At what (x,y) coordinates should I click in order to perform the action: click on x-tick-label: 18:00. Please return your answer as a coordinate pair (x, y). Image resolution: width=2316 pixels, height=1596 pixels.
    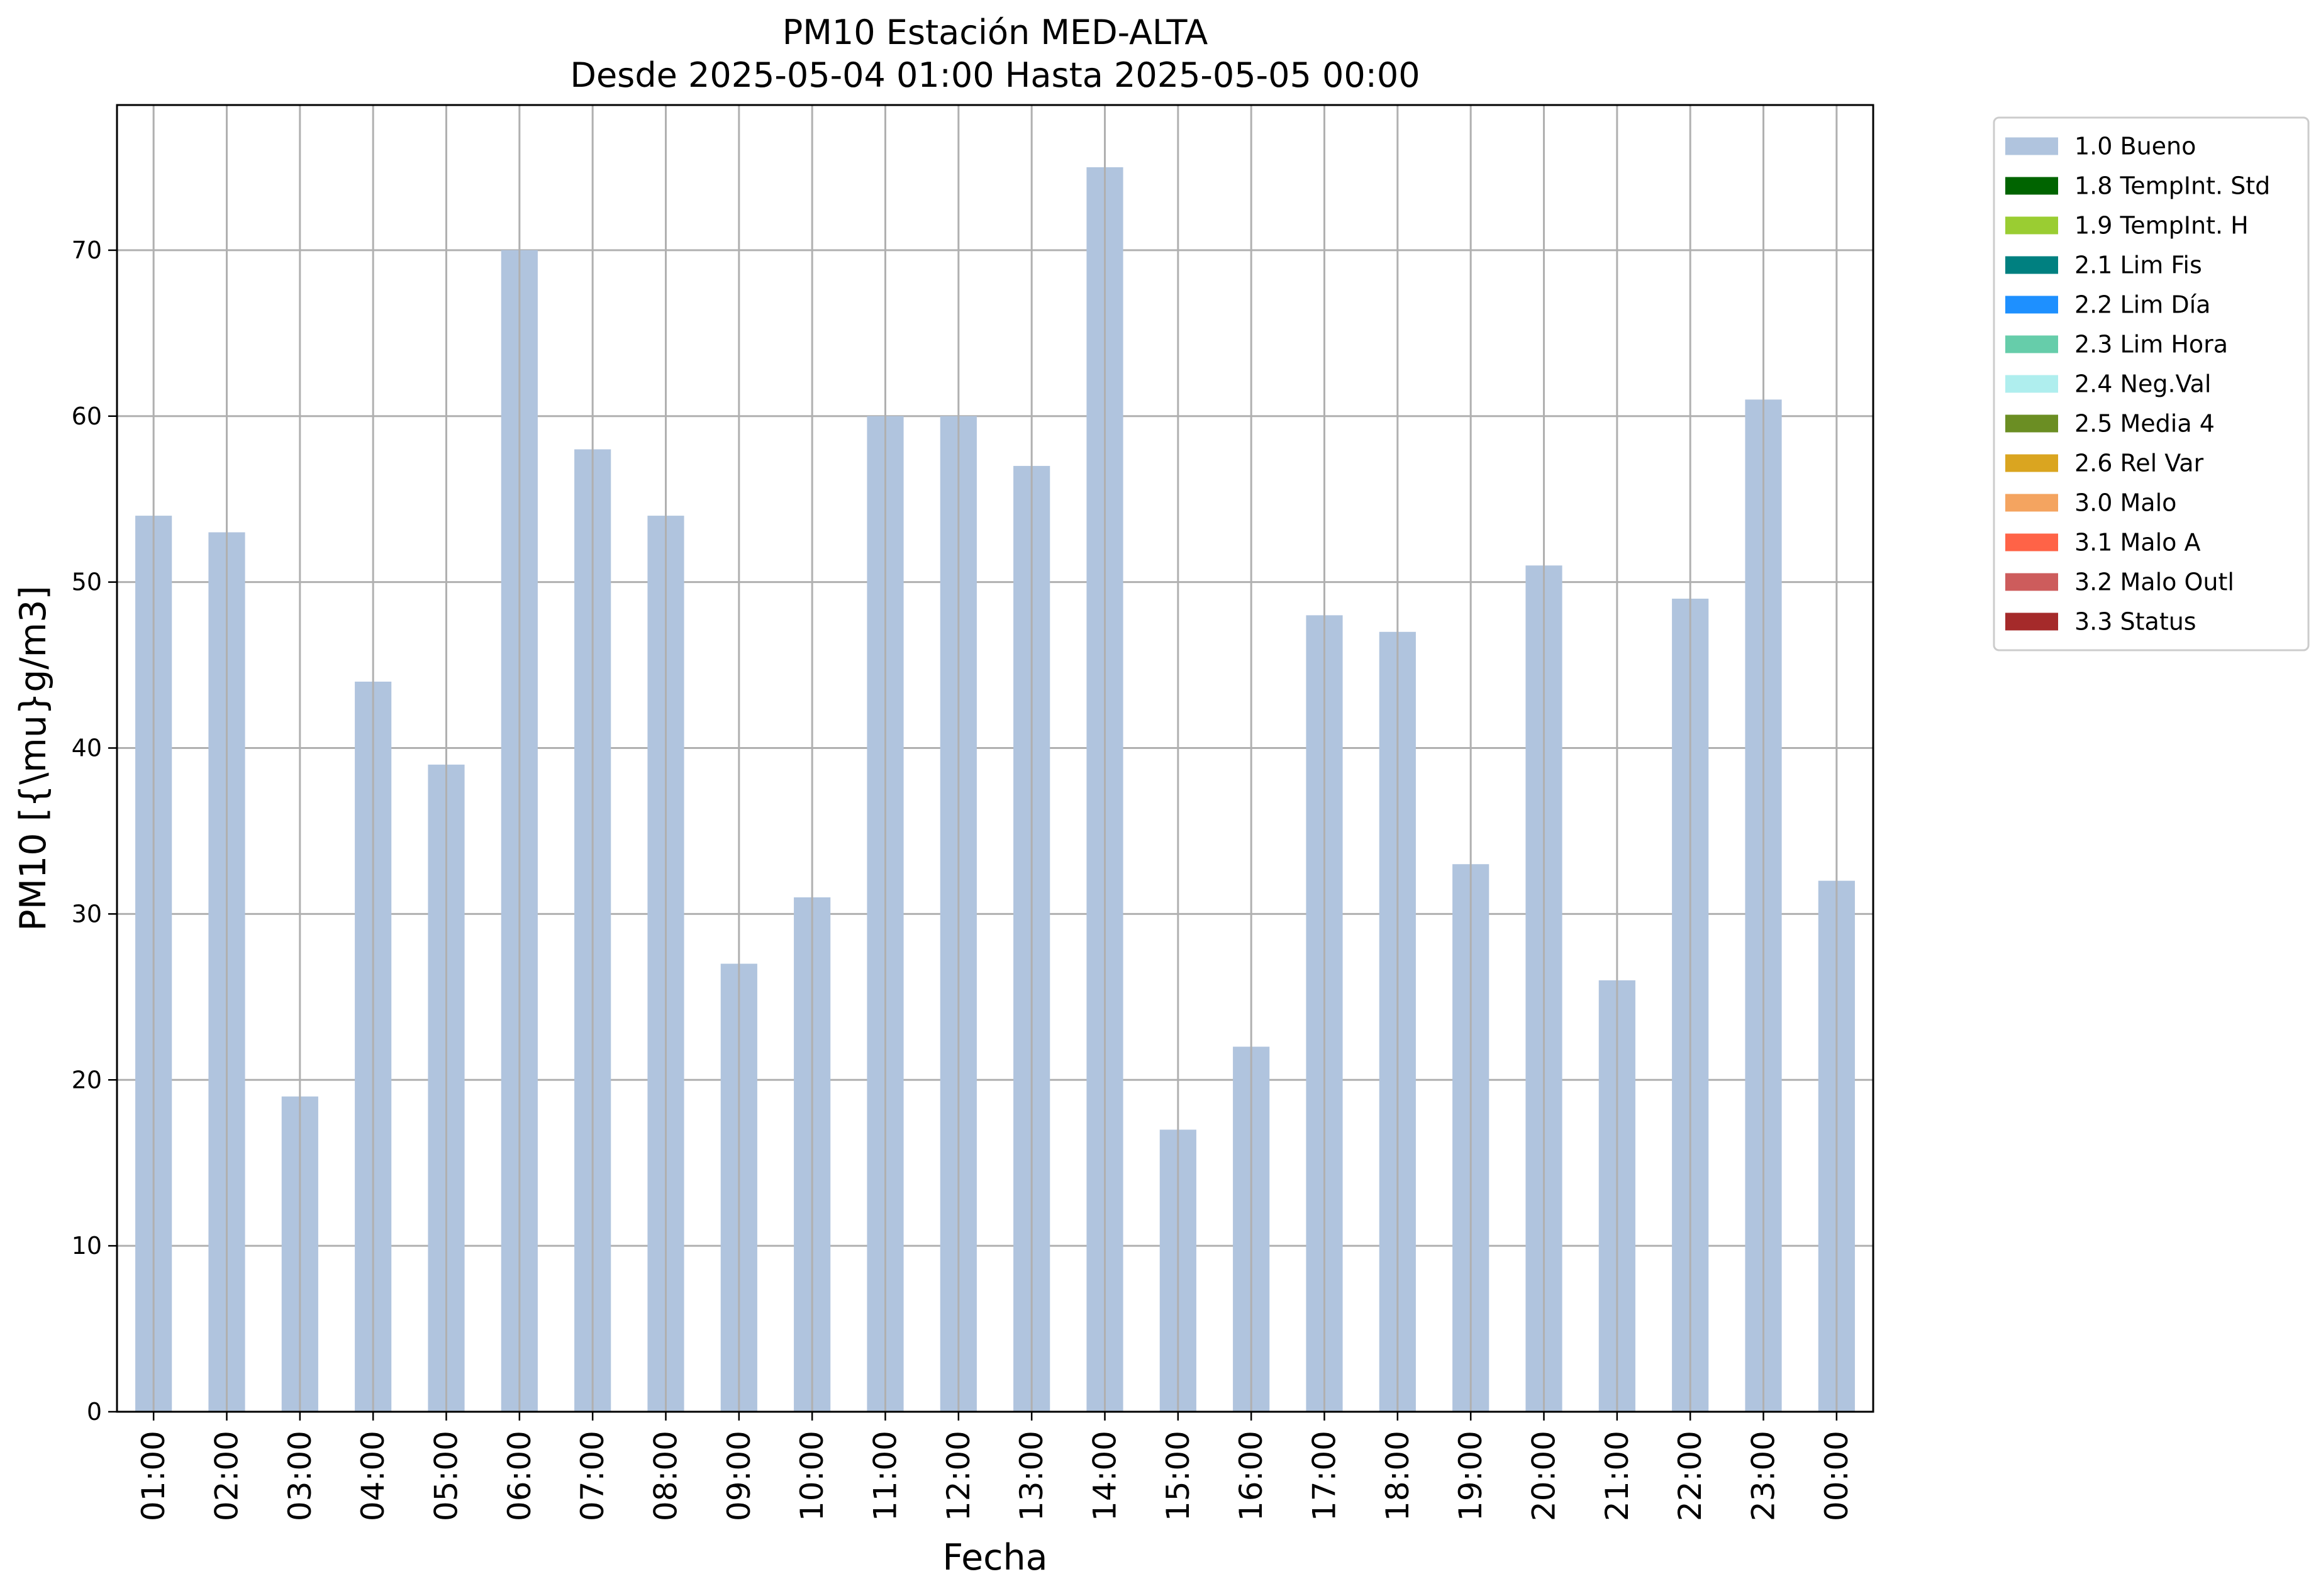
    Looking at the image, I should click on (1397, 1476).